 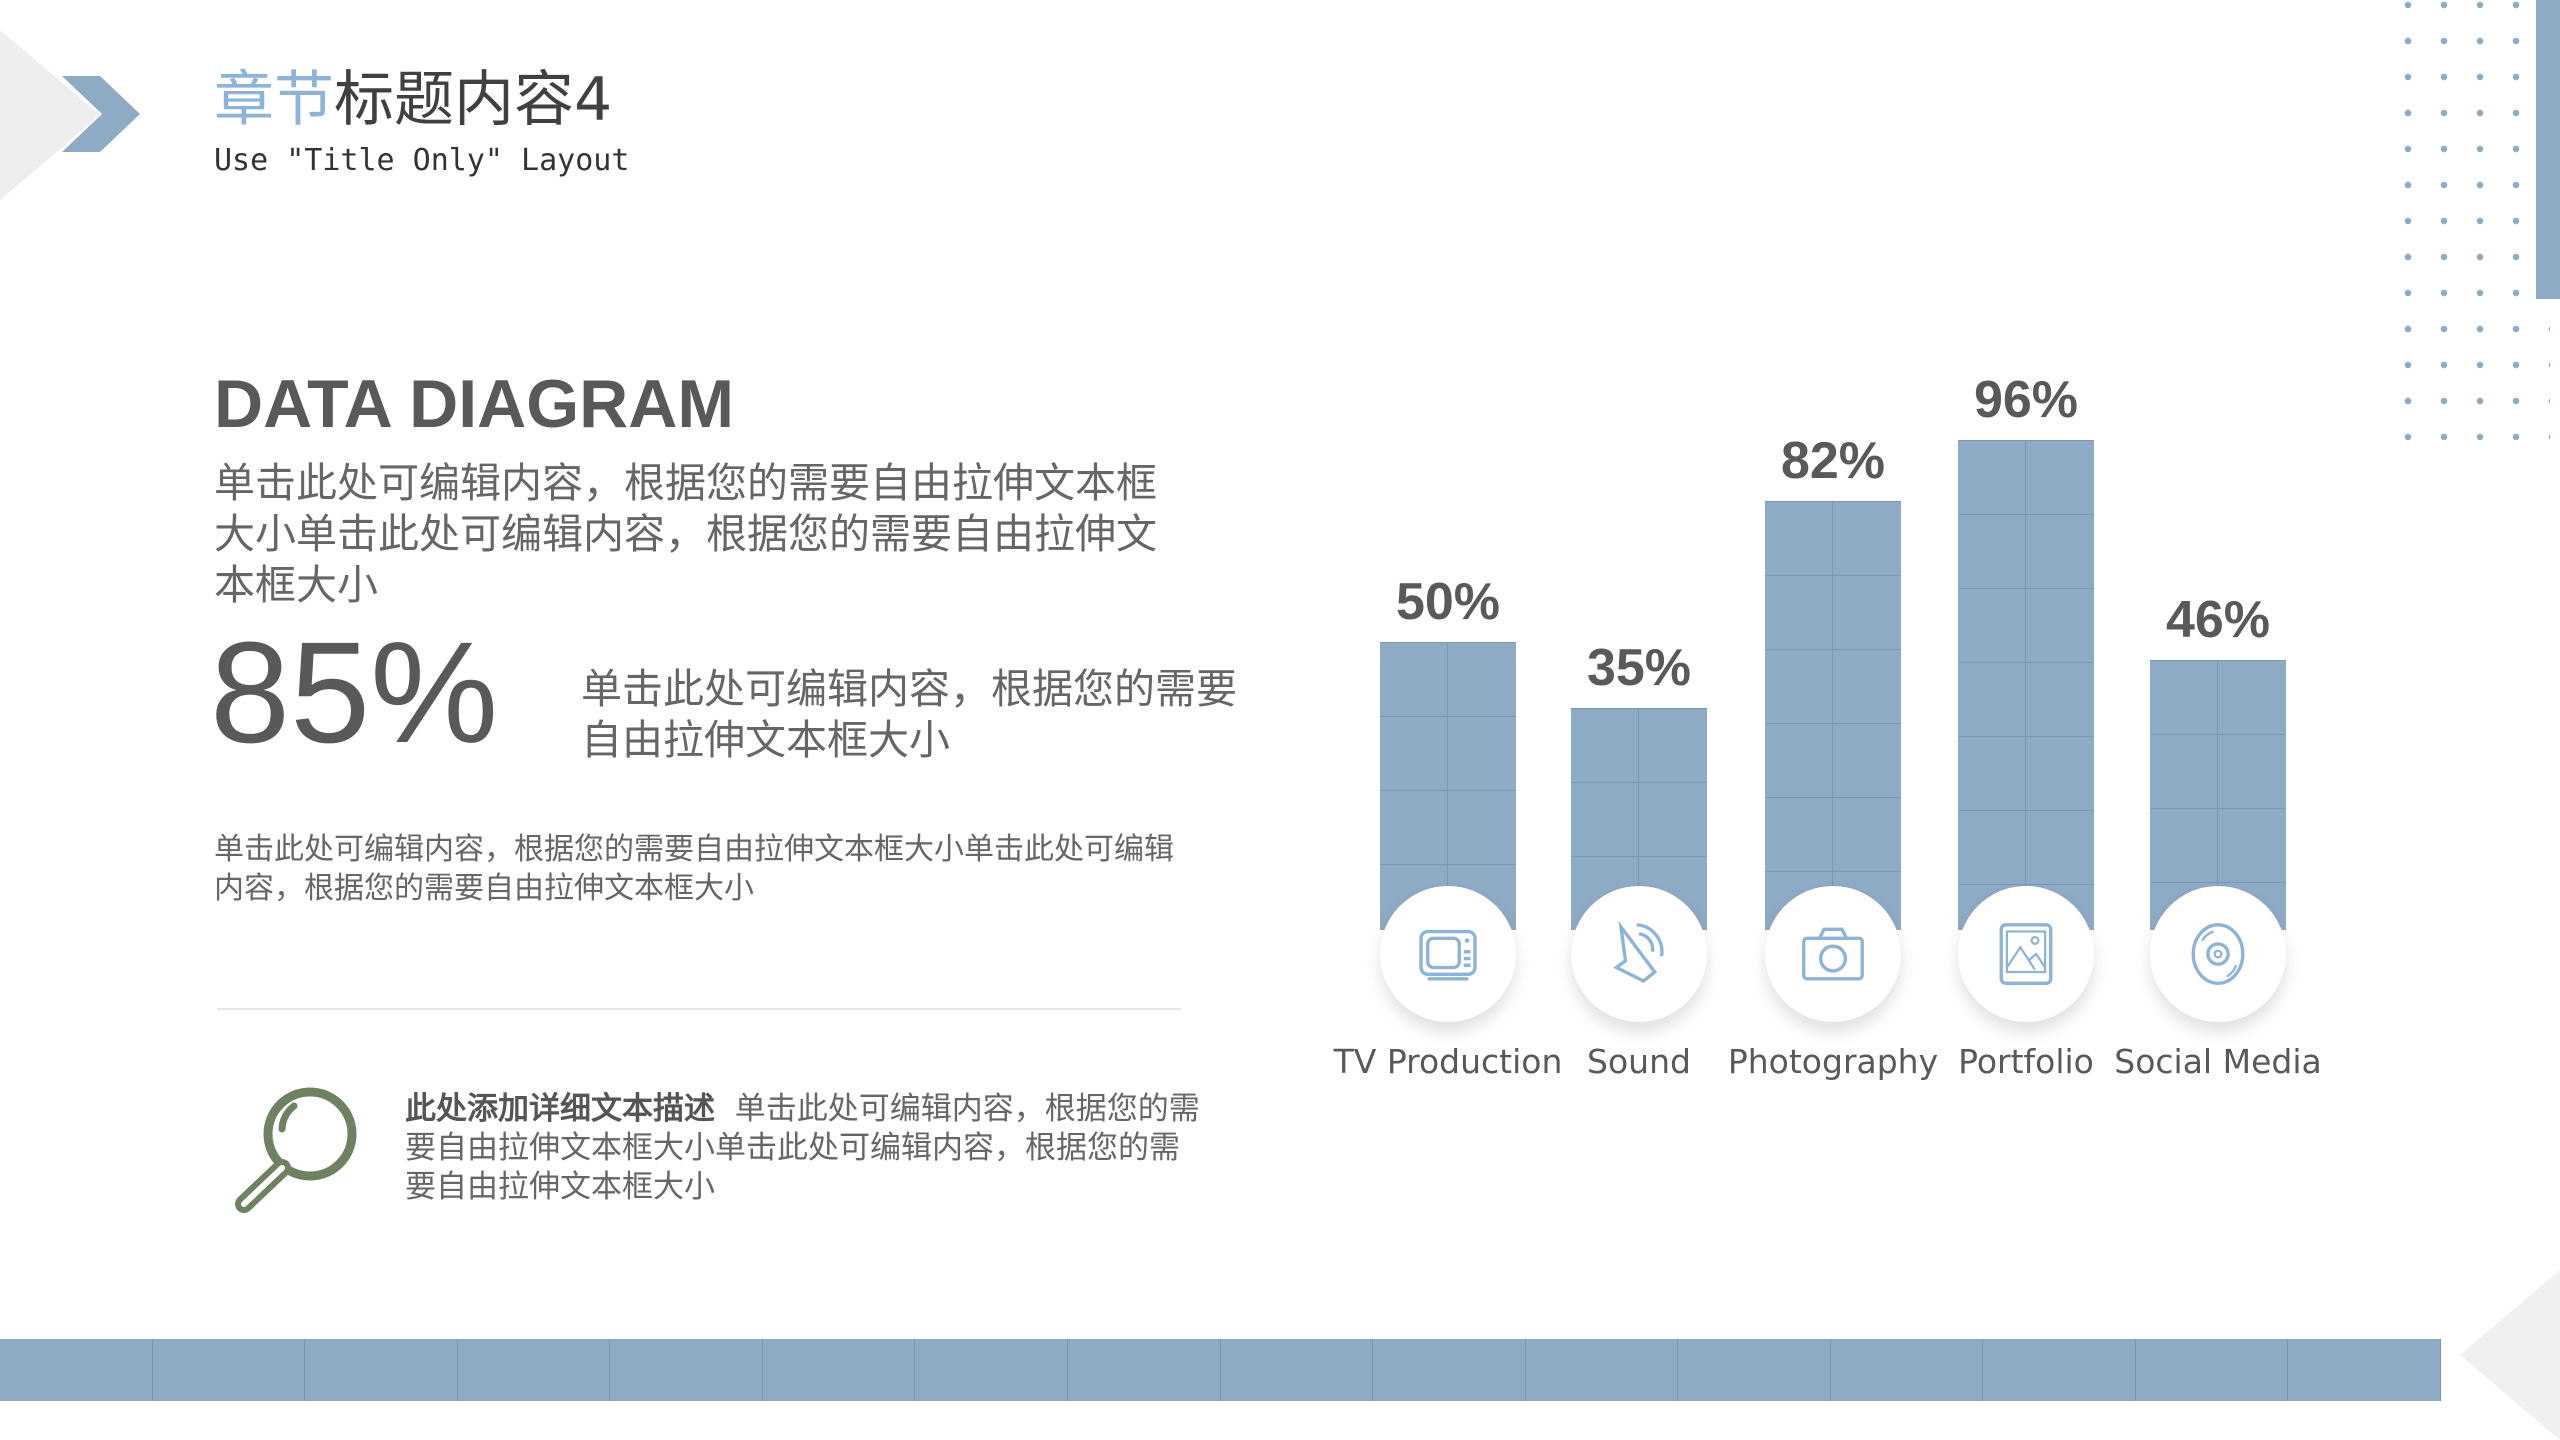 I want to click on footer-band, so click(x=1220, y=1370).